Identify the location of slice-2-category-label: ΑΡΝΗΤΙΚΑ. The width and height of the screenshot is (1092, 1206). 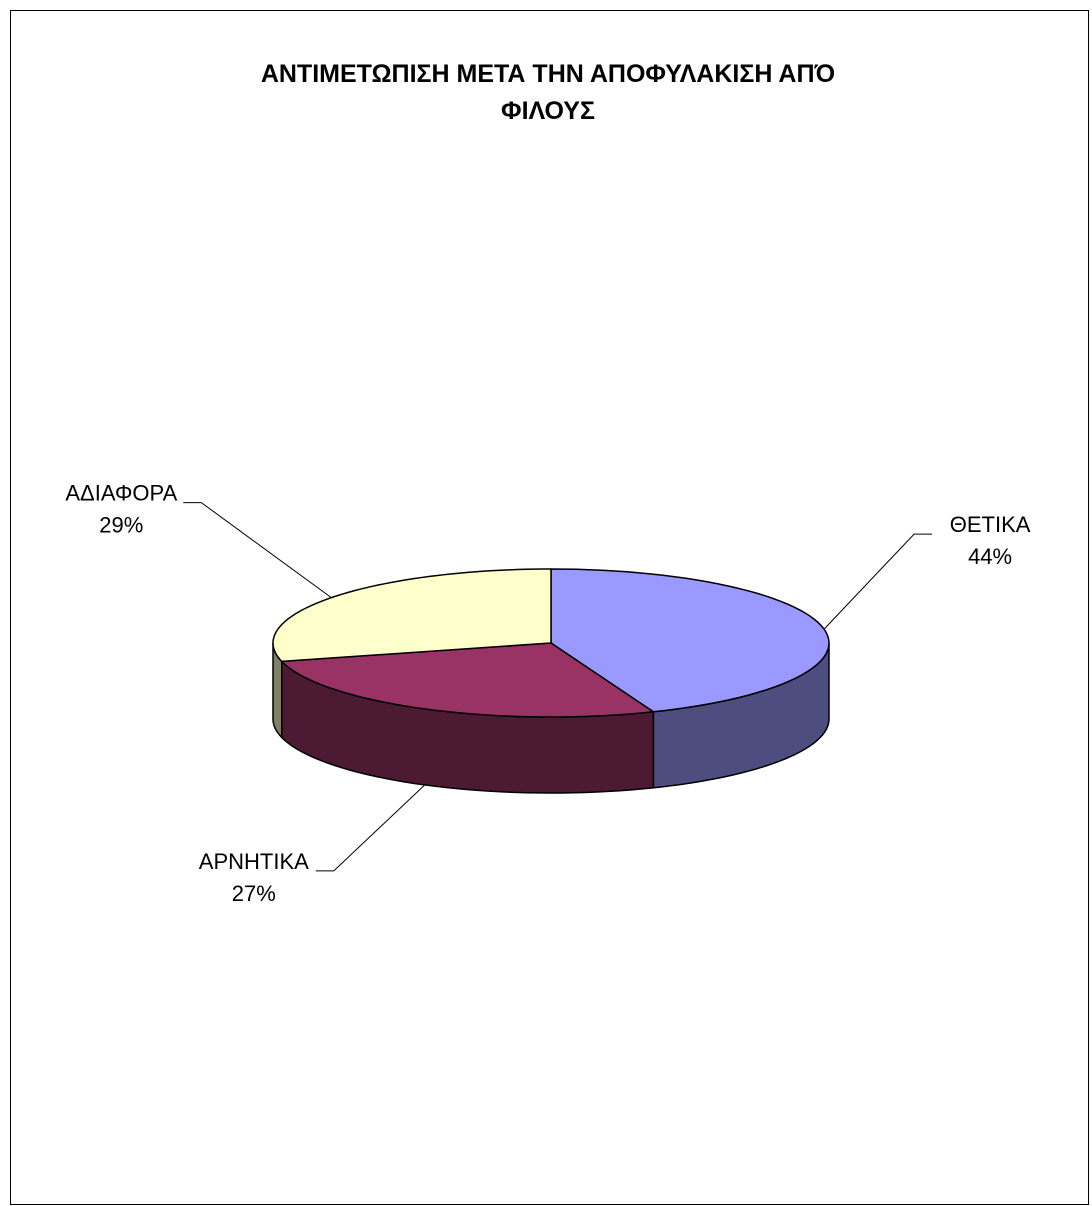
(254, 861).